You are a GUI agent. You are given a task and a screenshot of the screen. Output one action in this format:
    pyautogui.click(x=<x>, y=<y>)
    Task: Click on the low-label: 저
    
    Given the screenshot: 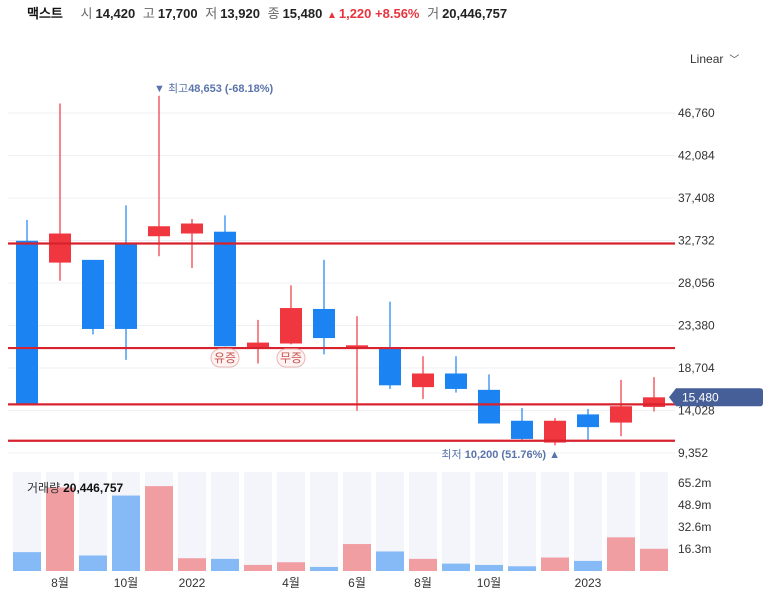 What is the action you would take?
    pyautogui.click(x=211, y=13)
    